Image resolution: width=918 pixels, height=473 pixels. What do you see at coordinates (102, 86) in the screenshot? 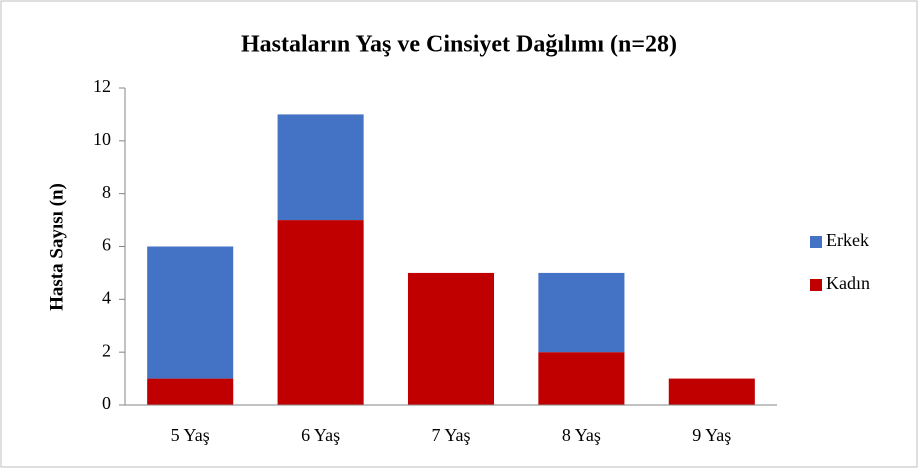
I see `y-tick-label: 12` at bounding box center [102, 86].